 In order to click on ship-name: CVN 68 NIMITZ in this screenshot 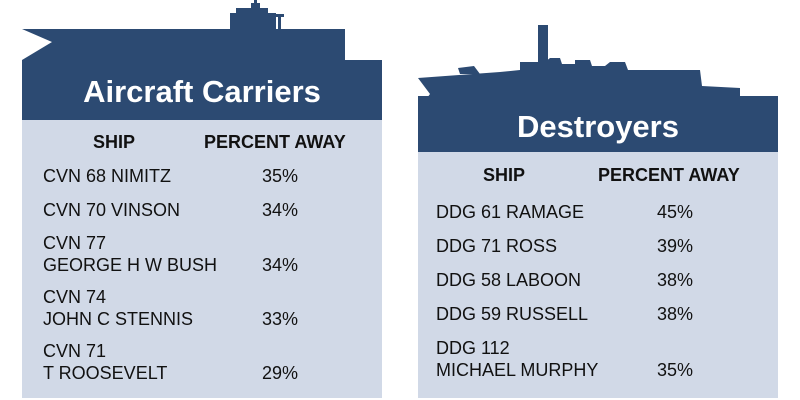, I will do `click(107, 176)`.